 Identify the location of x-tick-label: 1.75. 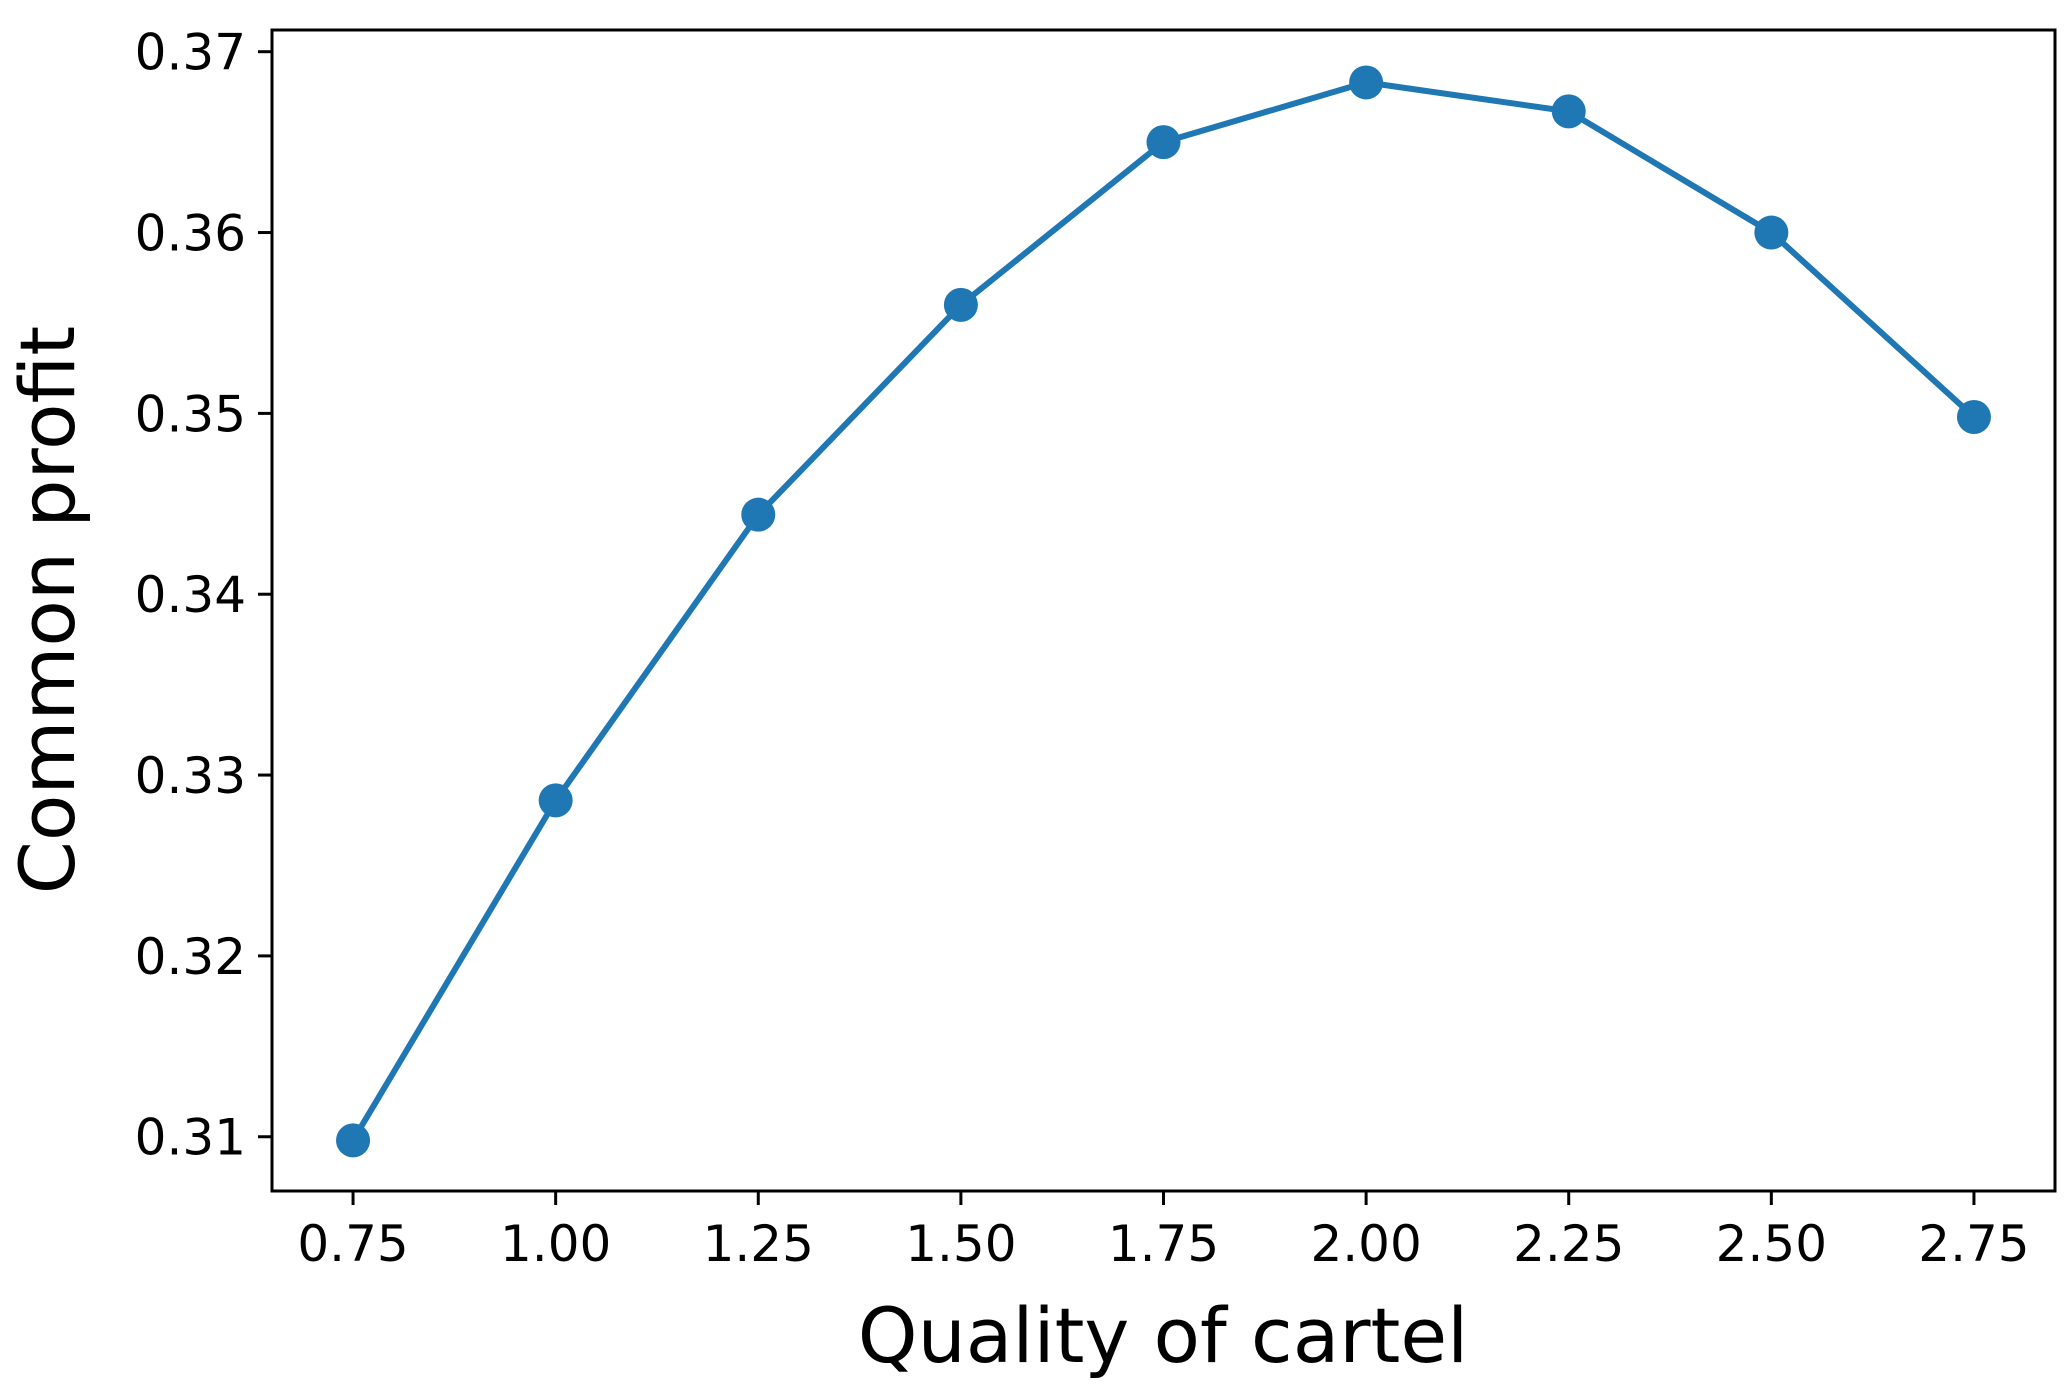
(1163, 1244).